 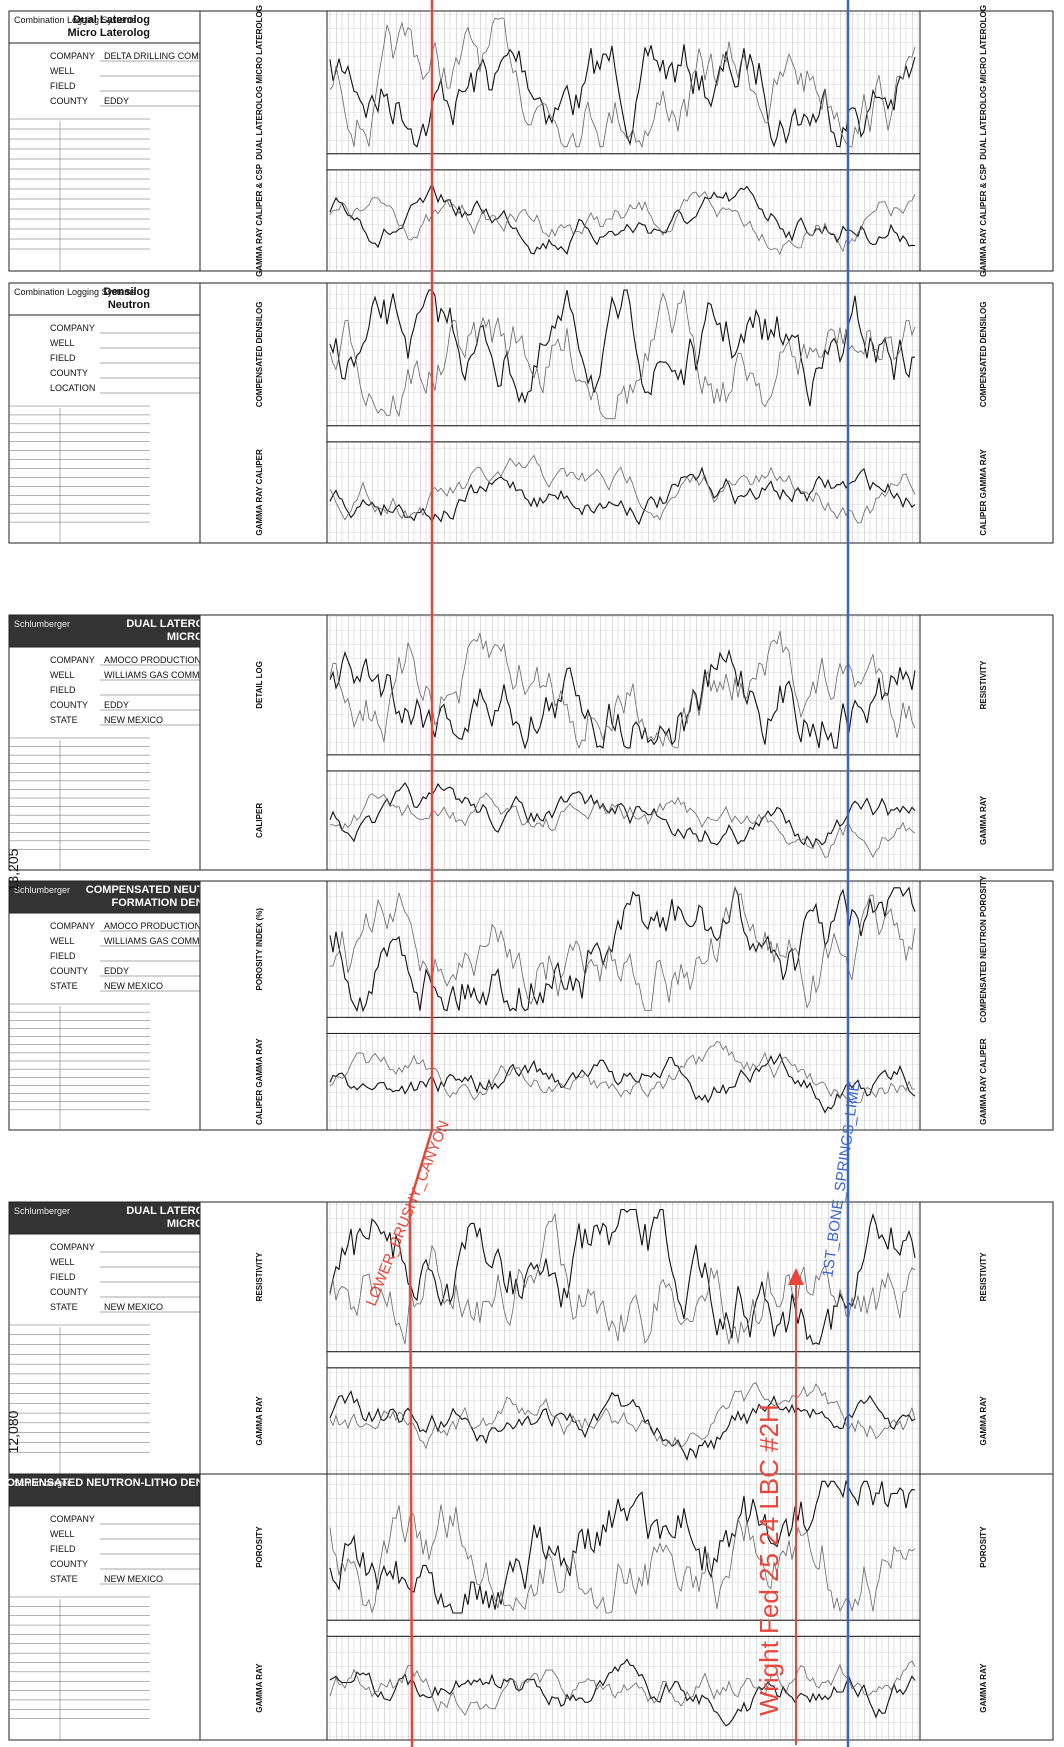 What do you see at coordinates (259, 820) in the screenshot?
I see `track-label: CALIPER` at bounding box center [259, 820].